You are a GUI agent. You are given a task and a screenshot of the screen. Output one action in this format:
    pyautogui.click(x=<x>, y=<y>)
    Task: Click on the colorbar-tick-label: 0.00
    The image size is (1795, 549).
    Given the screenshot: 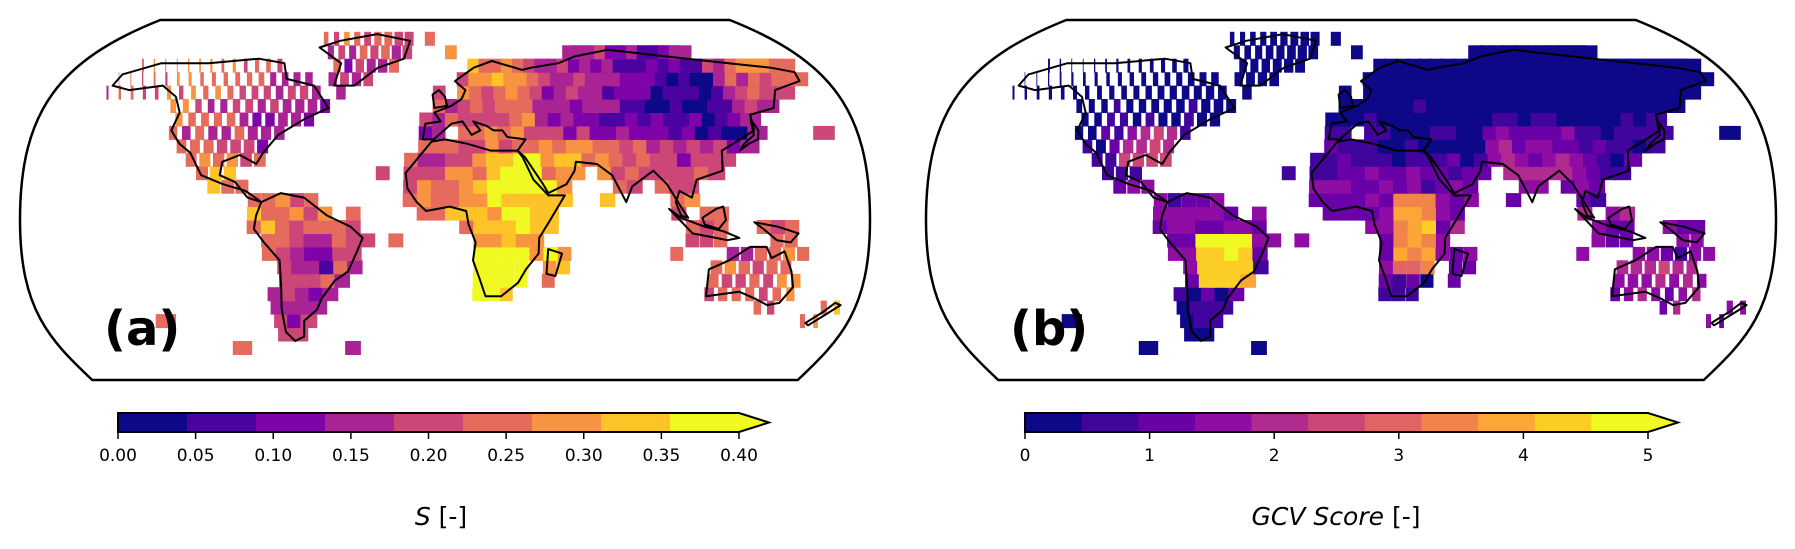 What is the action you would take?
    pyautogui.click(x=118, y=456)
    